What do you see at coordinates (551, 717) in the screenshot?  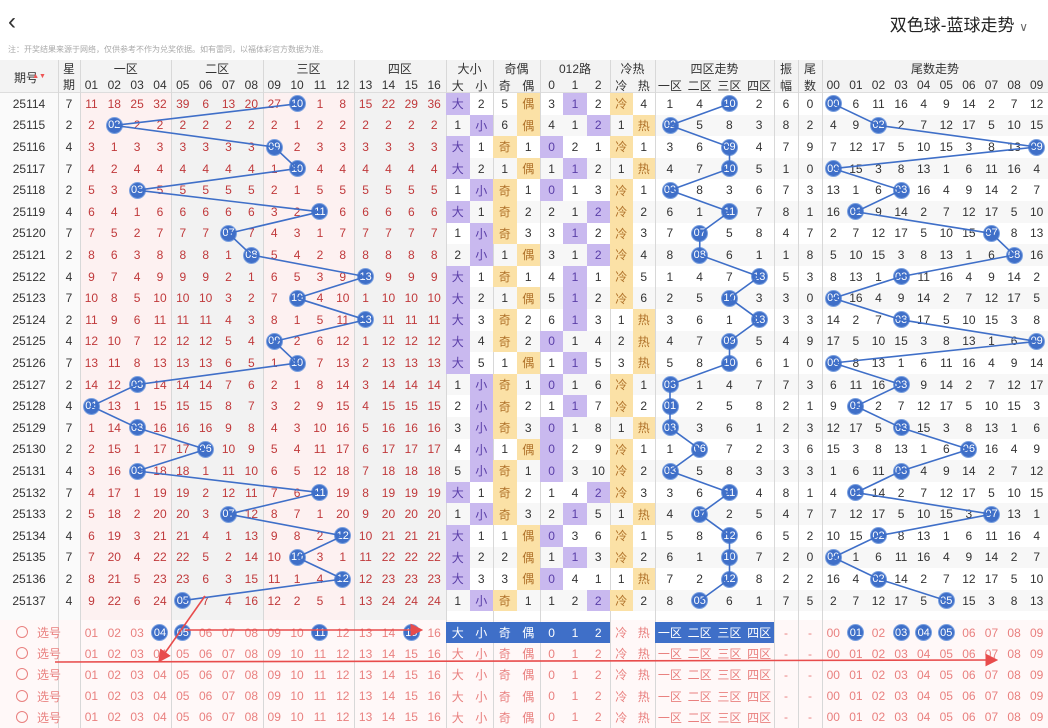 I see `pick-option: 0` at bounding box center [551, 717].